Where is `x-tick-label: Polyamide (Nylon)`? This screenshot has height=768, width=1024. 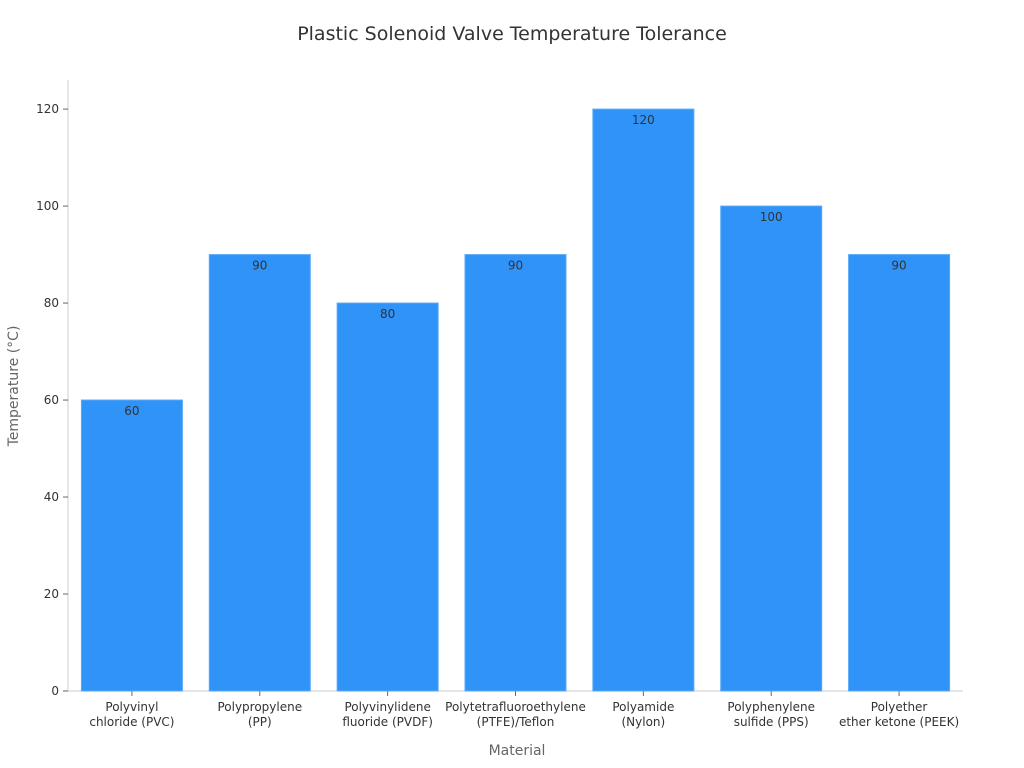 x-tick-label: Polyamide (Nylon) is located at coordinates (643, 714).